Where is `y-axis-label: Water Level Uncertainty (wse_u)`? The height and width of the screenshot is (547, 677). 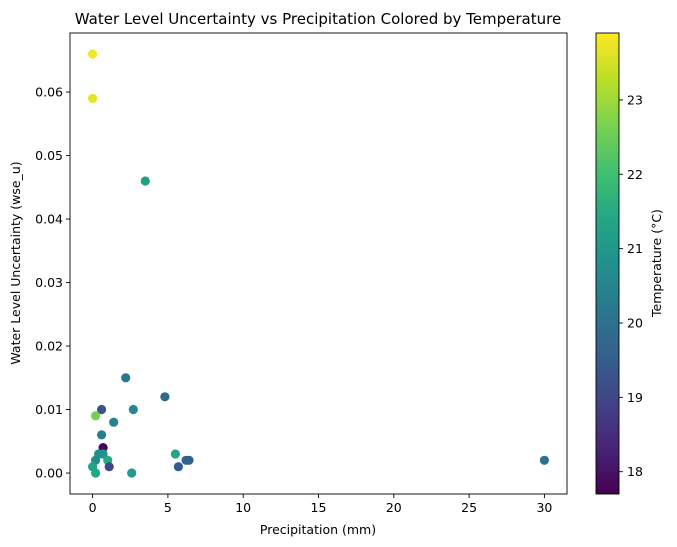 y-axis-label: Water Level Uncertainty (wse_u) is located at coordinates (15, 262).